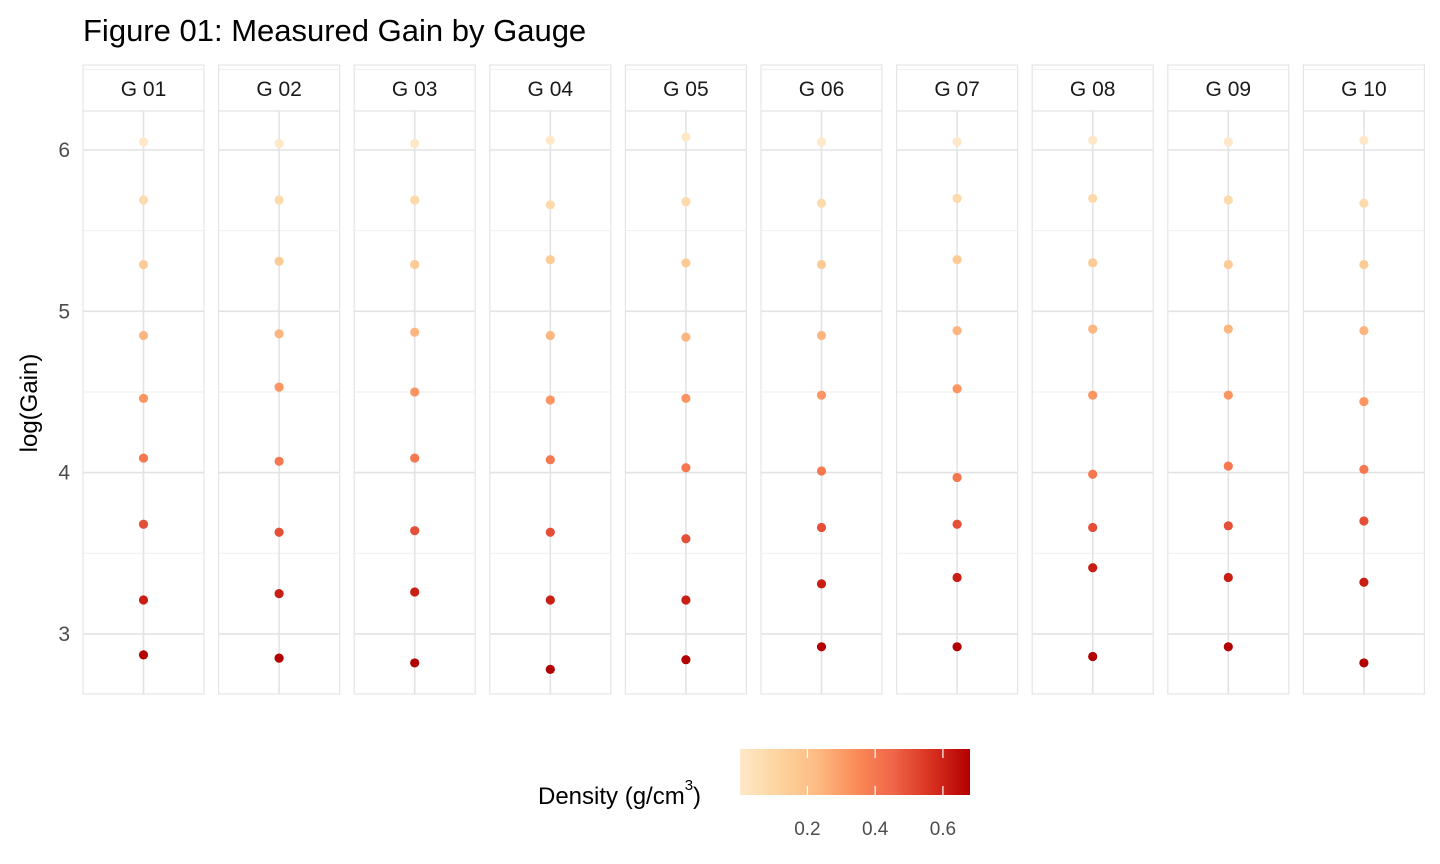  I want to click on facet-strip-label: G 05, so click(686, 89).